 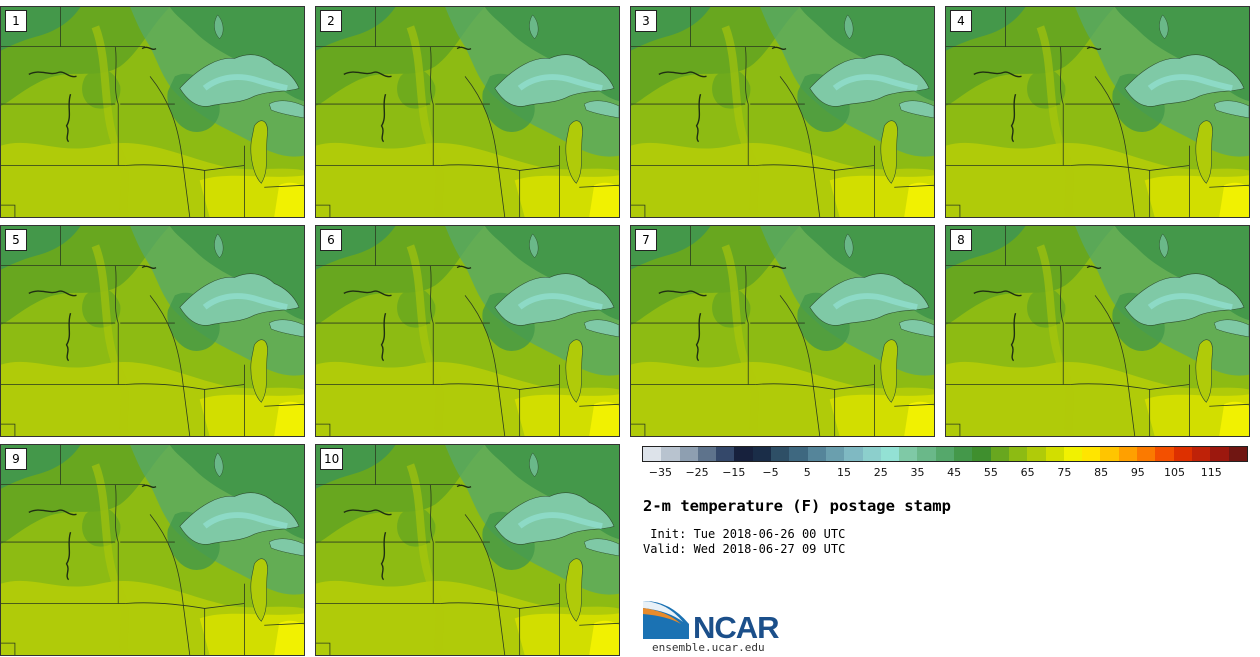 I want to click on temperature-colorbar, so click(x=945, y=454).